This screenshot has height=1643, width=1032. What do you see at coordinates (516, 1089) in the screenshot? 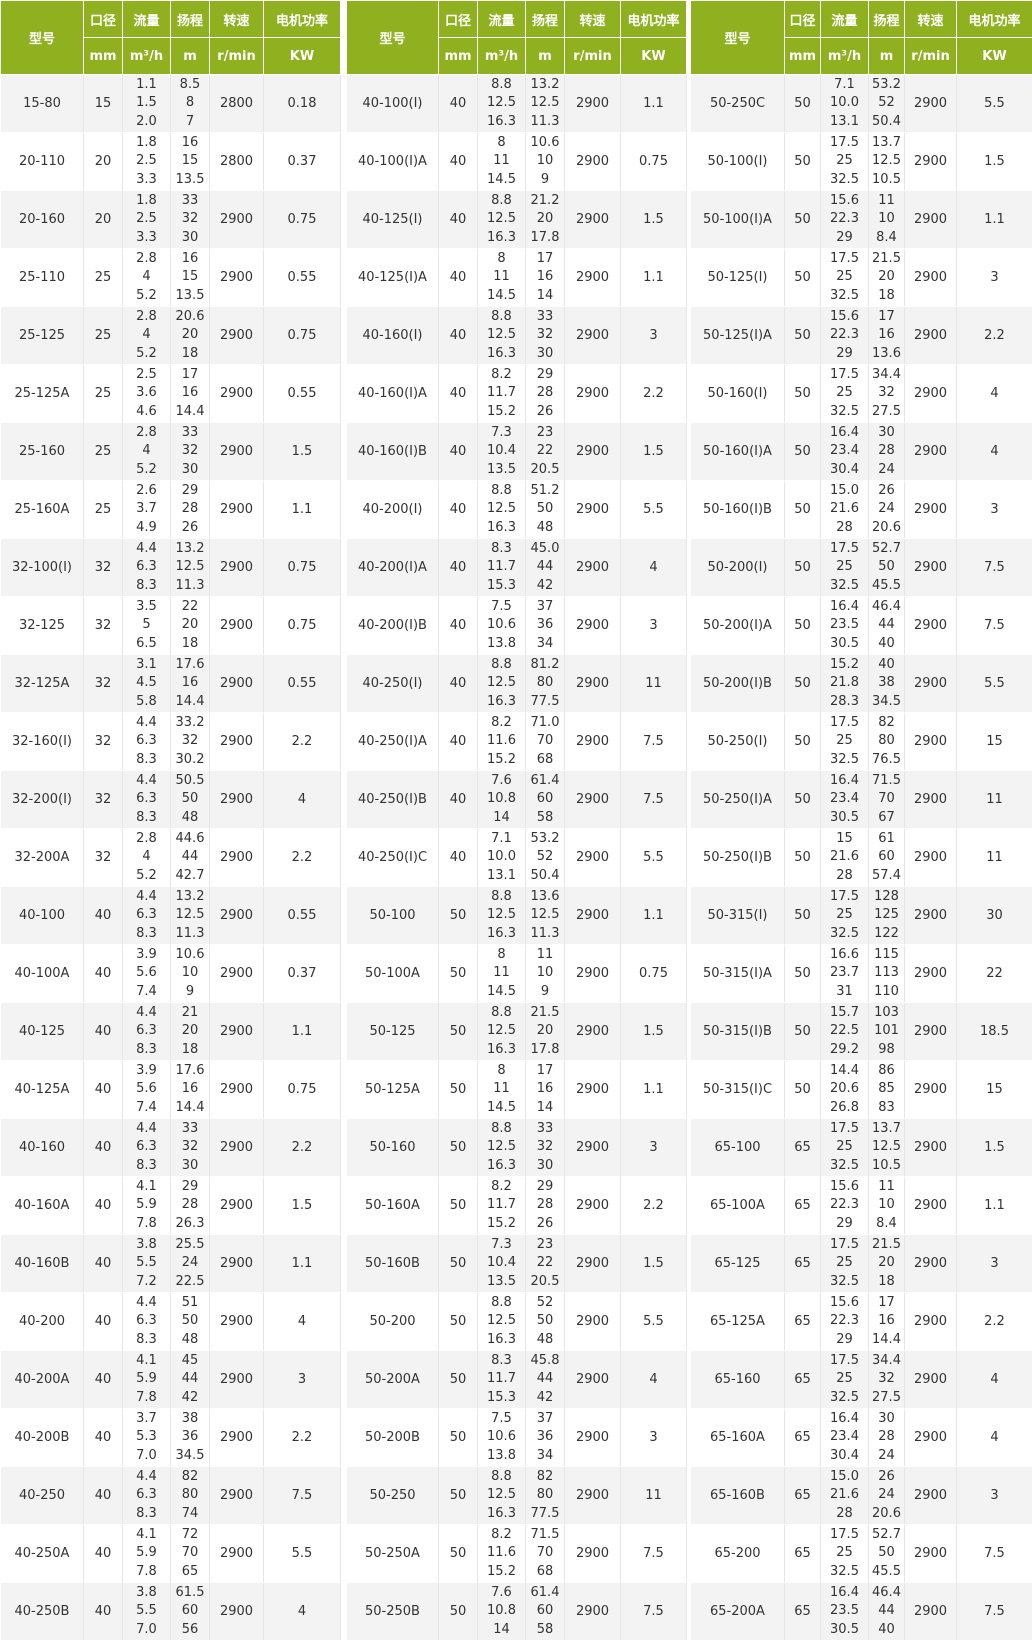
I see `table-row: 50-125A 50 8 11 14.5 17 16 14 2900 1.1` at bounding box center [516, 1089].